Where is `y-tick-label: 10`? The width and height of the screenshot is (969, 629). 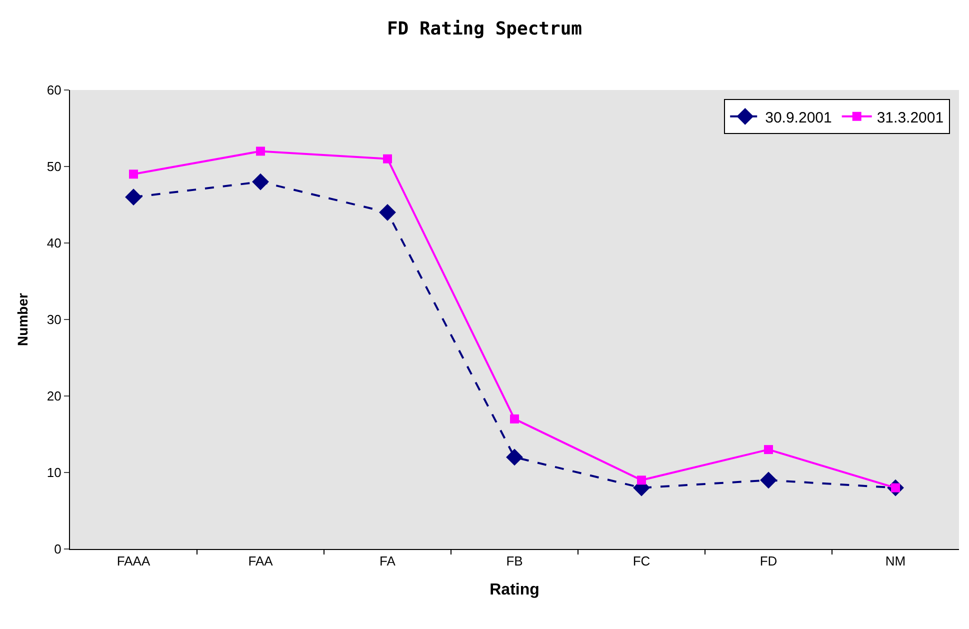 y-tick-label: 10 is located at coordinates (54, 472).